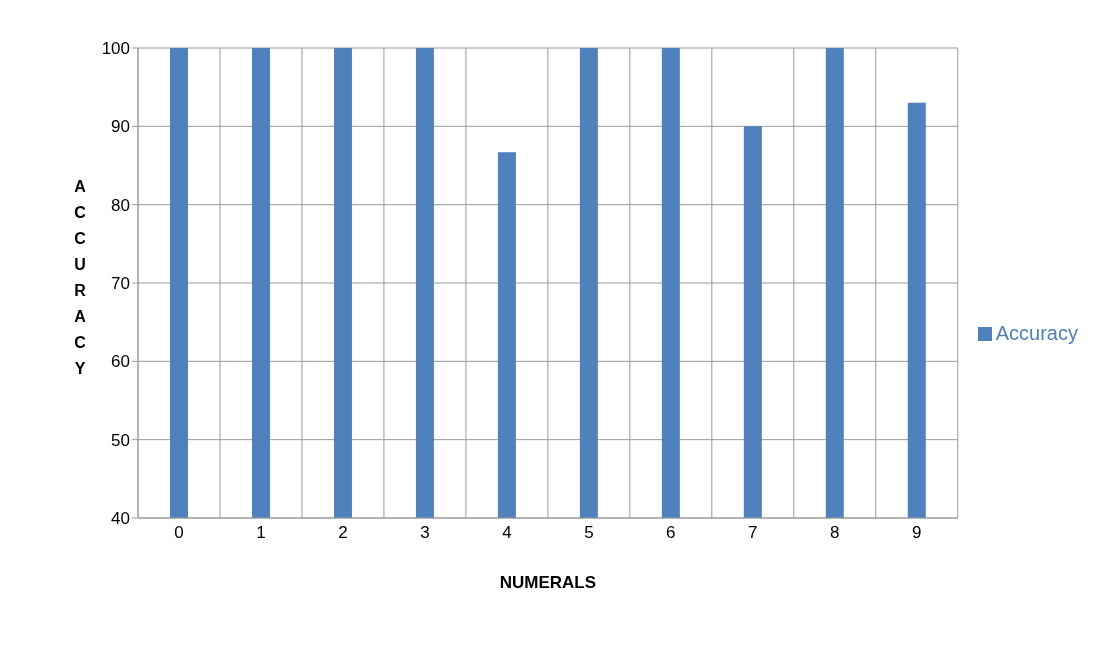 This screenshot has height=671, width=1117. I want to click on y-tick-label: 40, so click(120, 519).